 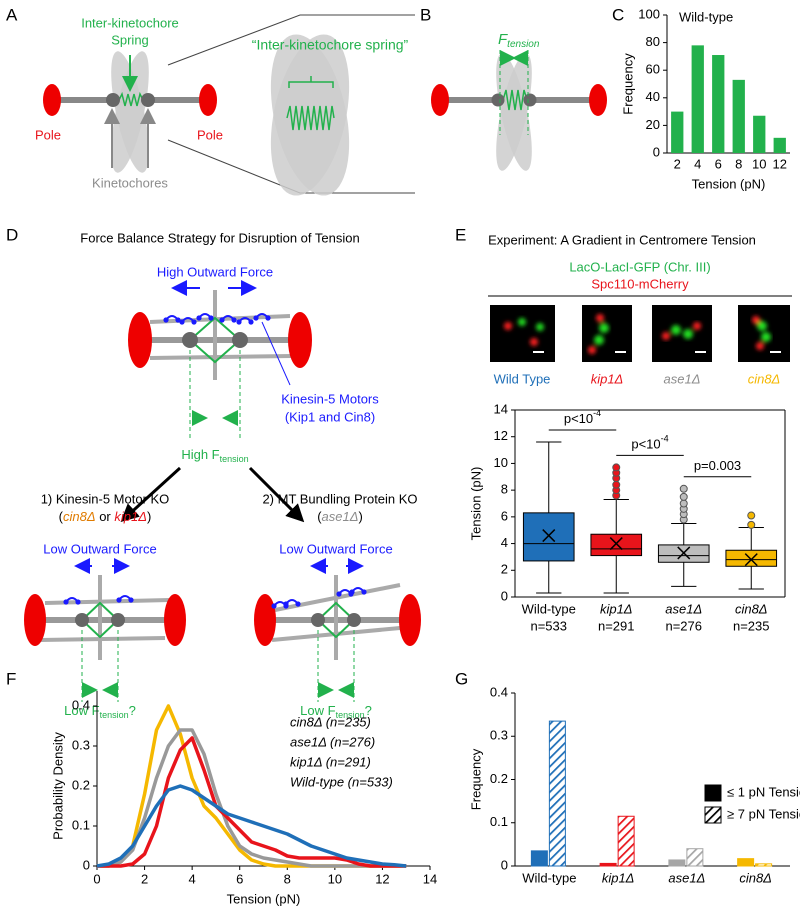 I want to click on label-part: kip1Δ, so click(x=130, y=516).